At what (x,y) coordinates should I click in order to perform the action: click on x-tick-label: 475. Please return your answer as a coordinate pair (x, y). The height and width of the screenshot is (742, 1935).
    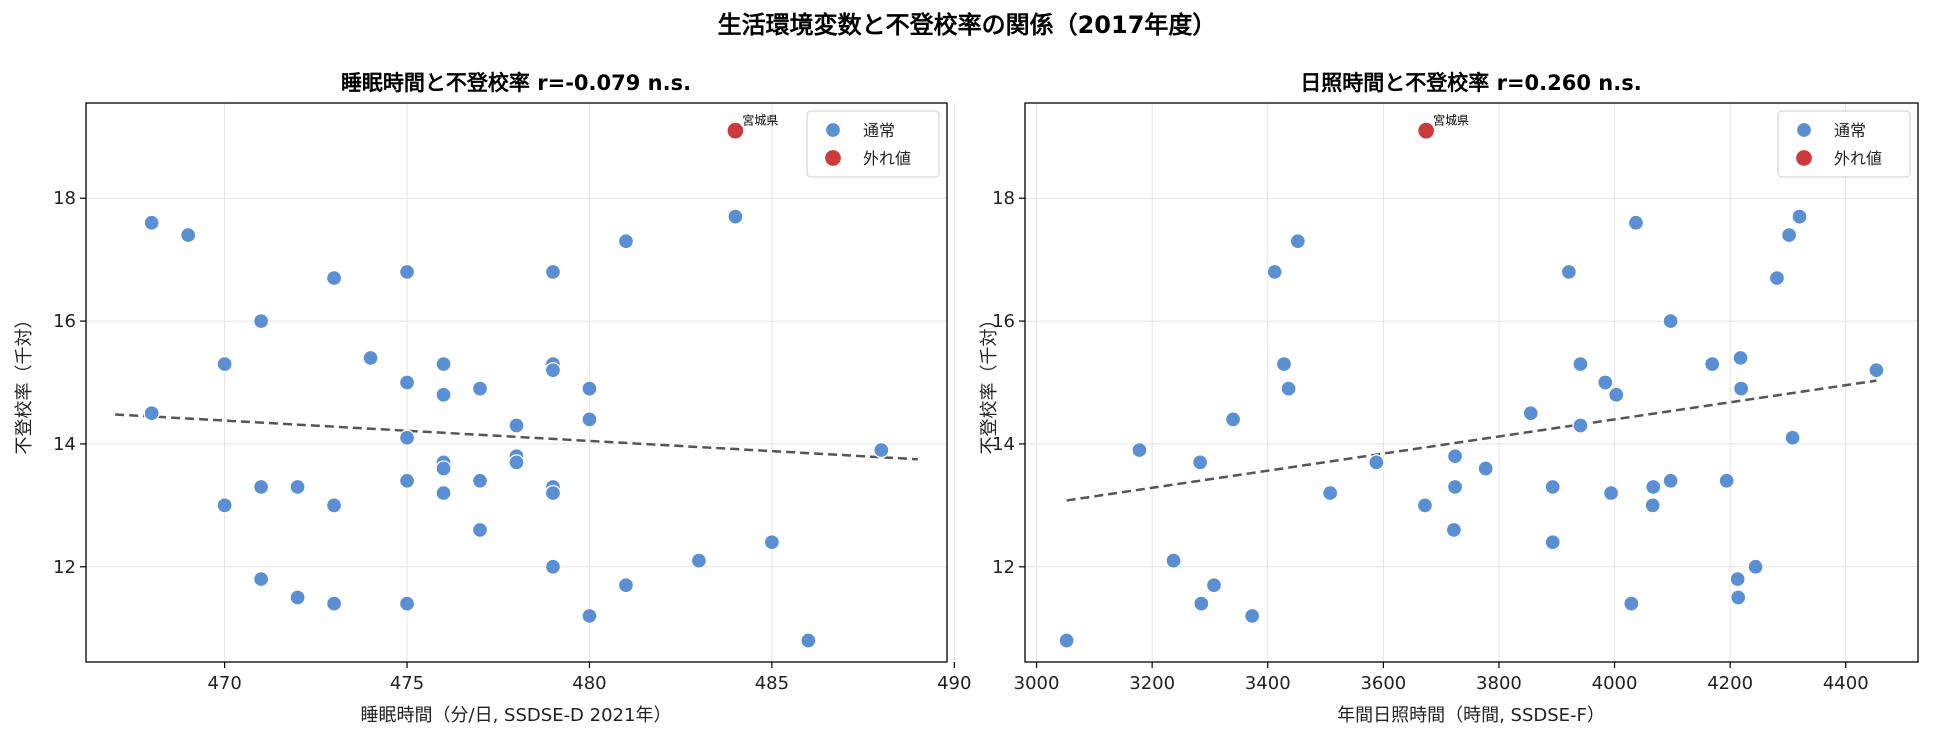
    Looking at the image, I should click on (407, 683).